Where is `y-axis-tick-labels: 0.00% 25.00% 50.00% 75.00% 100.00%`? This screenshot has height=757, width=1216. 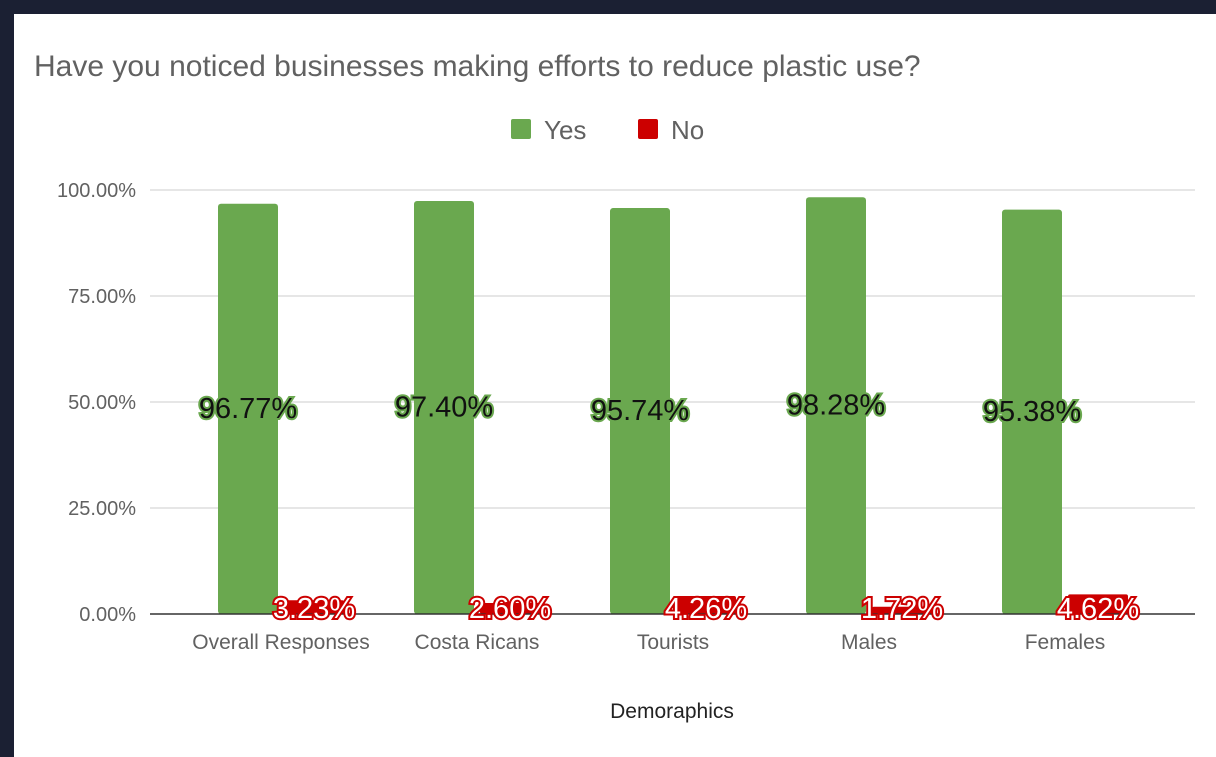
y-axis-tick-labels: 0.00% 25.00% 50.00% 75.00% 100.00% is located at coordinates (96, 403).